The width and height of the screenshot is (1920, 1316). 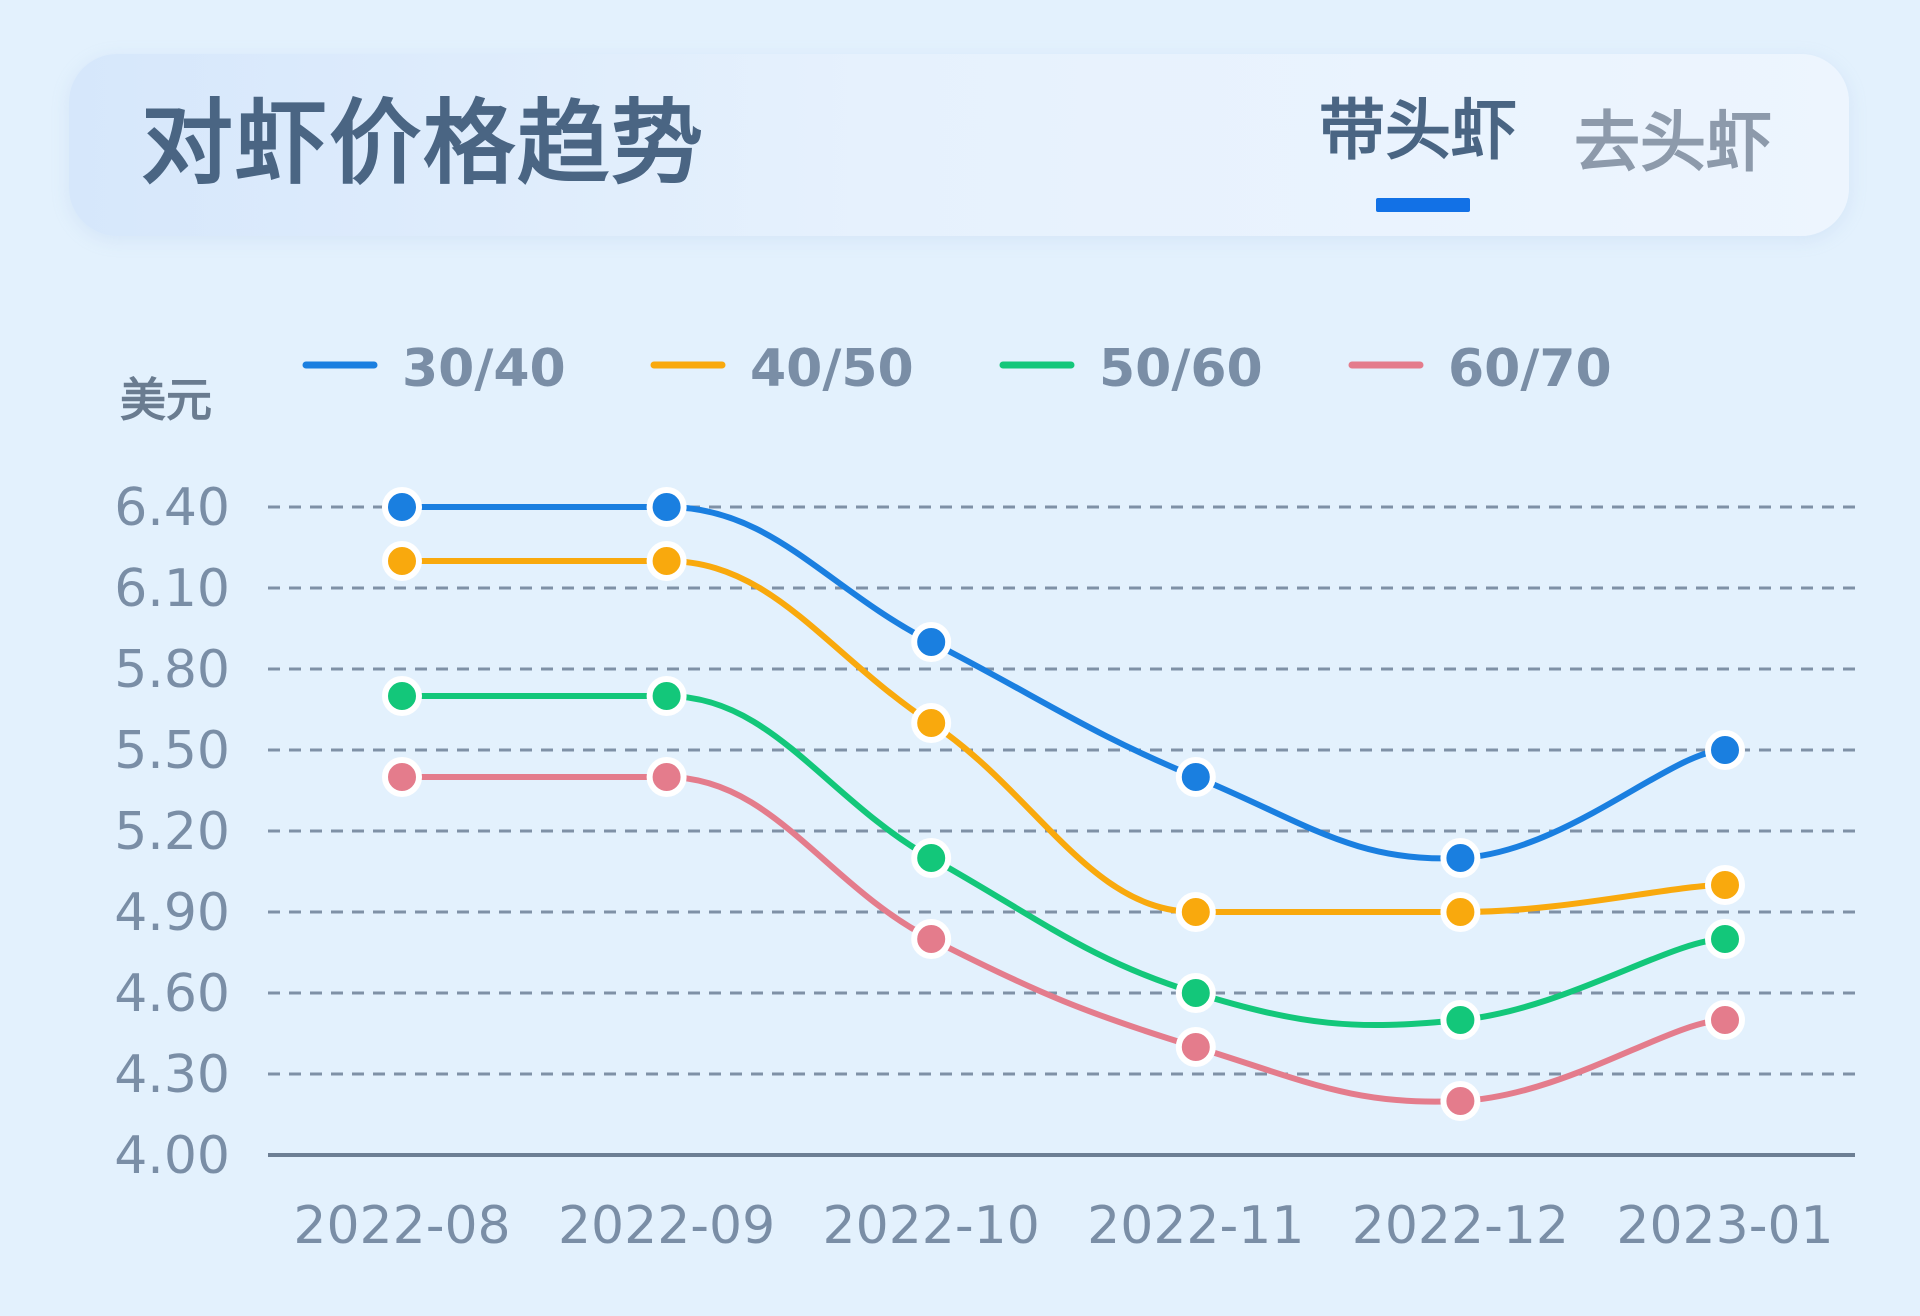 I want to click on x-tick-label: 2022-09, so click(x=666, y=1226).